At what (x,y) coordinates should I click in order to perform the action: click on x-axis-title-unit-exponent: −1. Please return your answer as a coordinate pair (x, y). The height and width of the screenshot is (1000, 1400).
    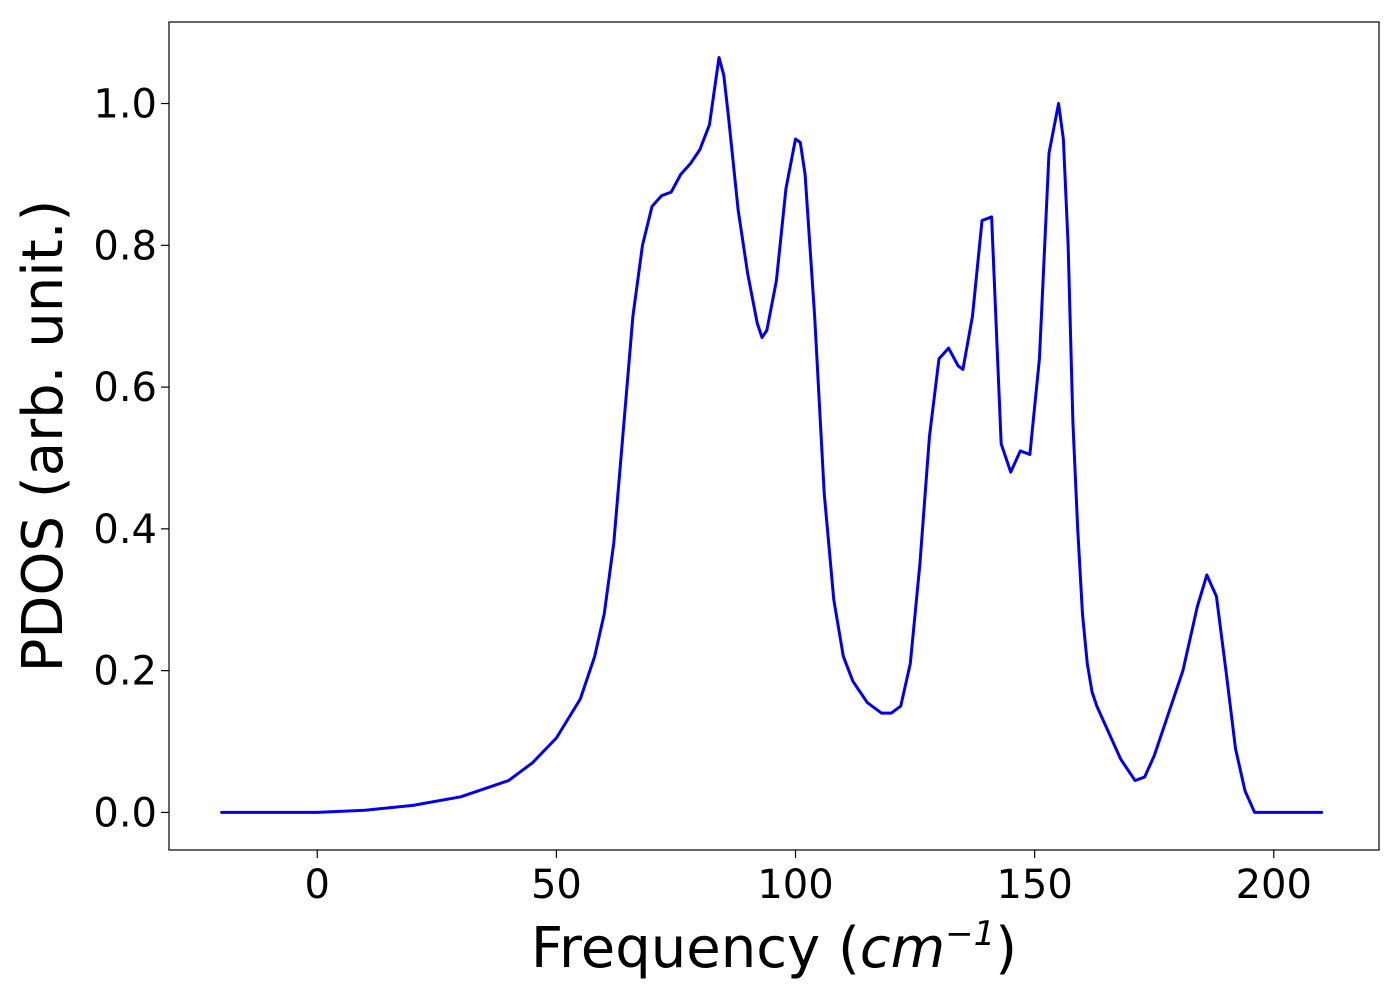
    Looking at the image, I should click on (970, 934).